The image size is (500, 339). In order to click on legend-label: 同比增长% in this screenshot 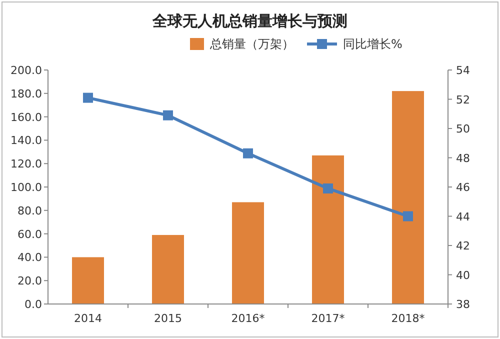, I will do `click(372, 44)`.